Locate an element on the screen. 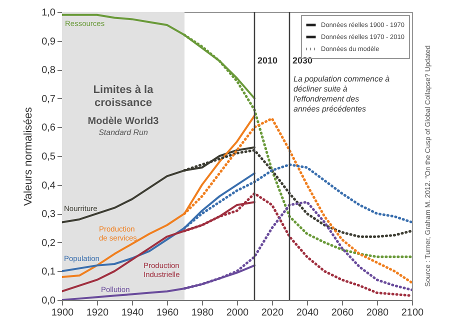 This screenshot has width=460, height=330. text: Modèle World3 is located at coordinates (124, 121).